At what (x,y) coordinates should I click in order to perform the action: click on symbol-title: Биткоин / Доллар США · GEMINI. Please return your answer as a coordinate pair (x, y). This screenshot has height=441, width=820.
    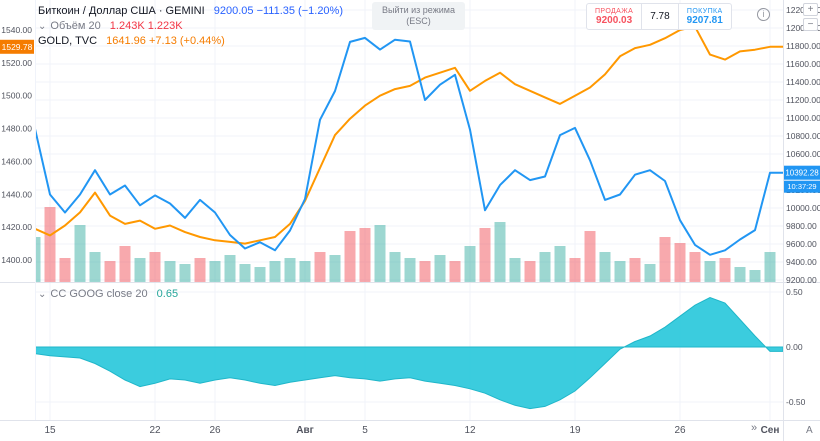
    Looking at the image, I should click on (121, 11).